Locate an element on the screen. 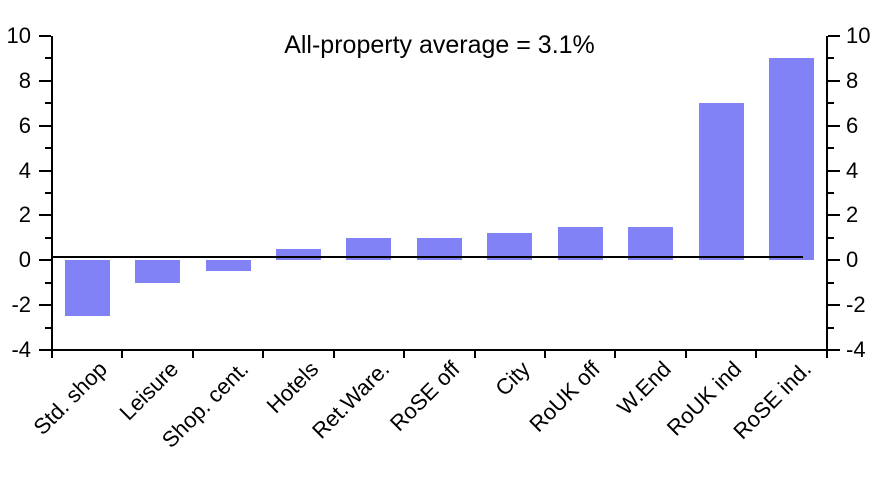 The image size is (884, 492). y-axis-left is located at coordinates (52, 194).